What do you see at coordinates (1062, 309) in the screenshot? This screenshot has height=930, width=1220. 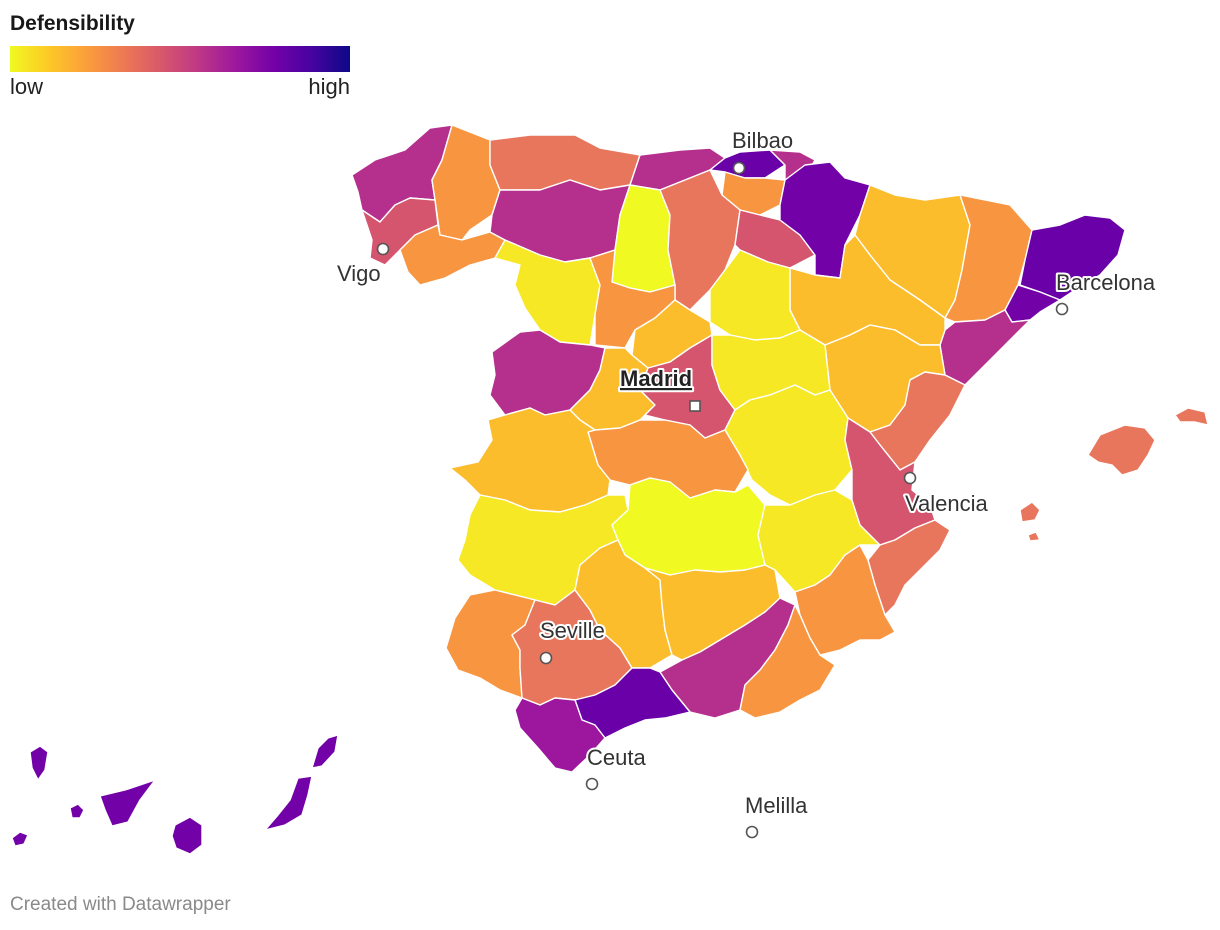 I see `barcelona-marker` at bounding box center [1062, 309].